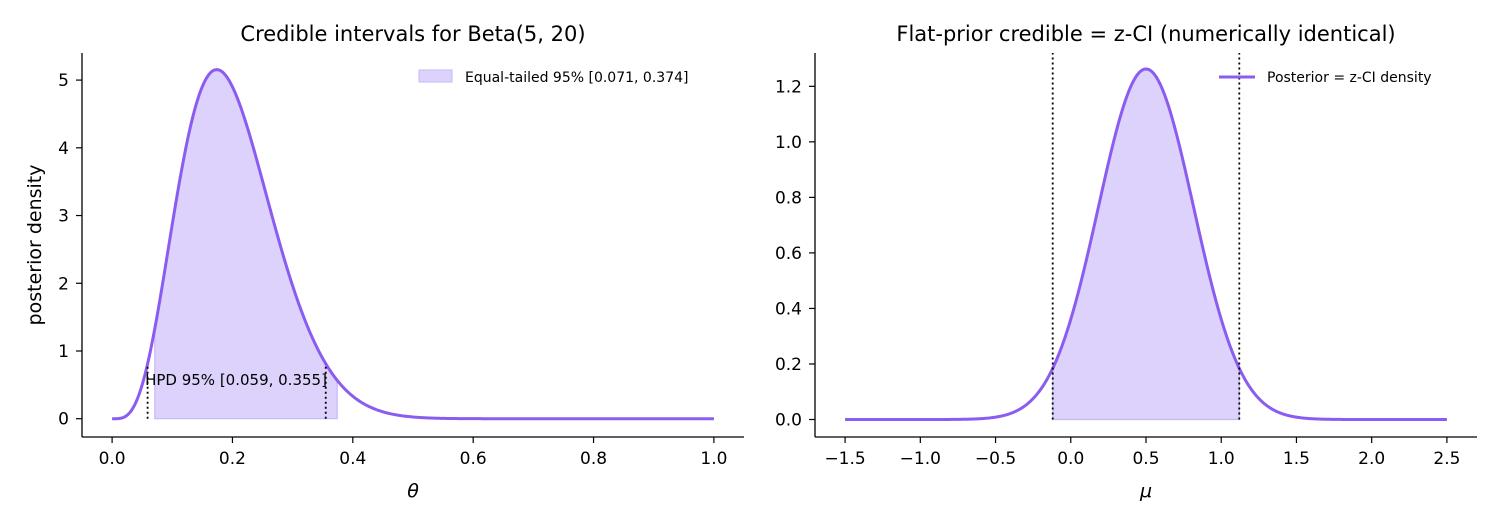  What do you see at coordinates (63, 284) in the screenshot?
I see `y-tick-label: 2` at bounding box center [63, 284].